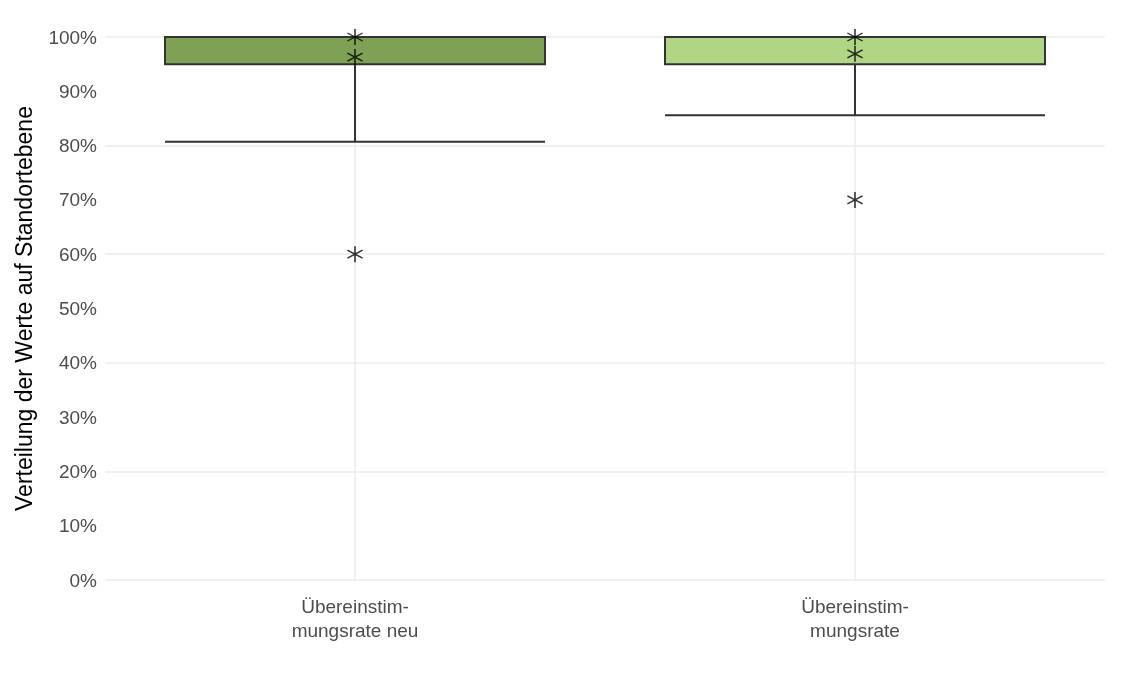  Describe the element at coordinates (78, 308) in the screenshot. I see `y-tick-label: 50%` at that location.